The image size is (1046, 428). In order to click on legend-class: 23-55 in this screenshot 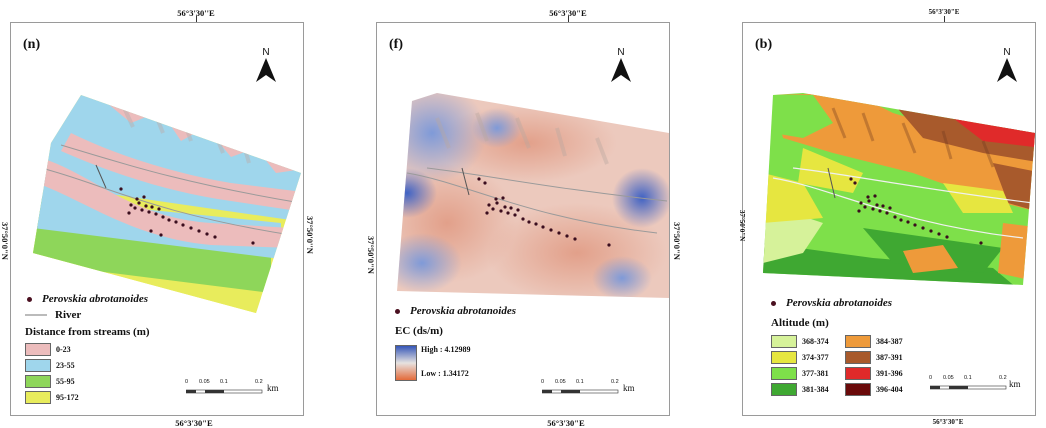, I will do `click(50, 365)`.